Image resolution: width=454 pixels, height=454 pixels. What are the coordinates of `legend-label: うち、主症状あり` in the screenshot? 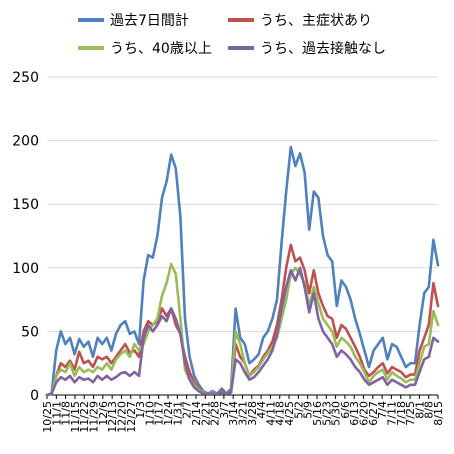 It's located at (316, 21).